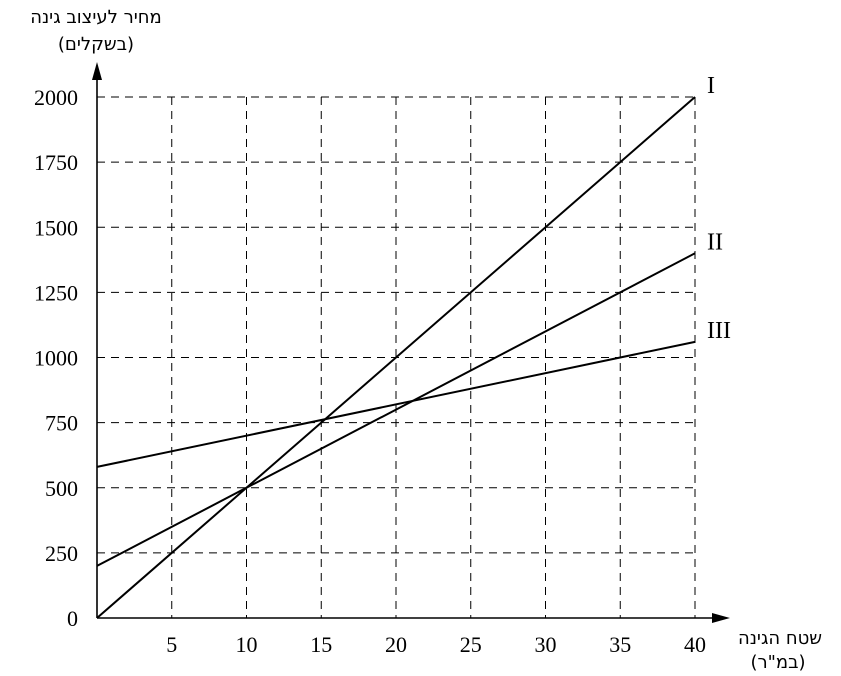  What do you see at coordinates (72, 618) in the screenshot?
I see `y-tick-label: 0` at bounding box center [72, 618].